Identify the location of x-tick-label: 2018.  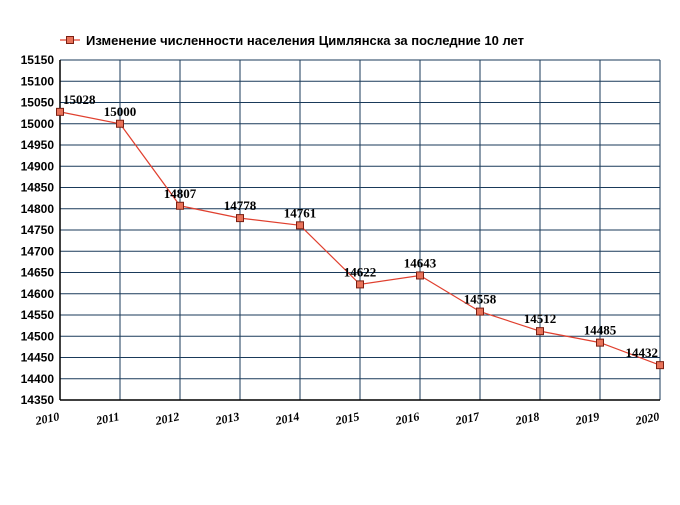
(526, 418).